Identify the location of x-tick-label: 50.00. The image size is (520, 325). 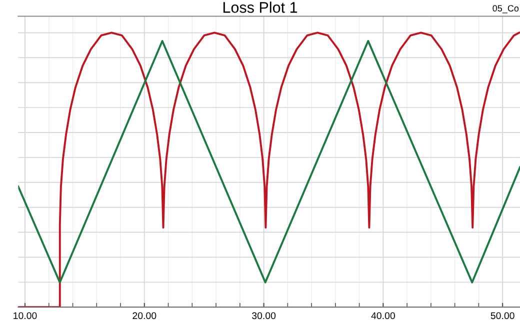
(502, 316).